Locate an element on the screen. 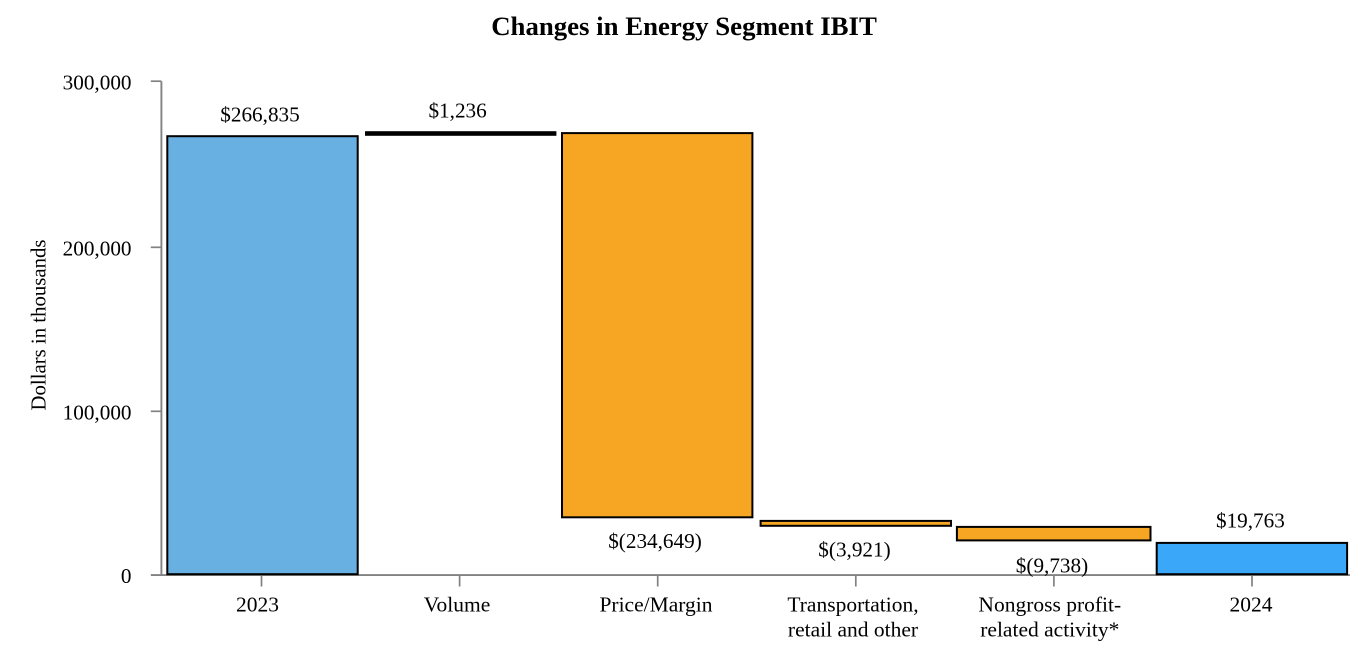 This screenshot has height=660, width=1370. svg-text: Nongross profit- is located at coordinates (1049, 604).